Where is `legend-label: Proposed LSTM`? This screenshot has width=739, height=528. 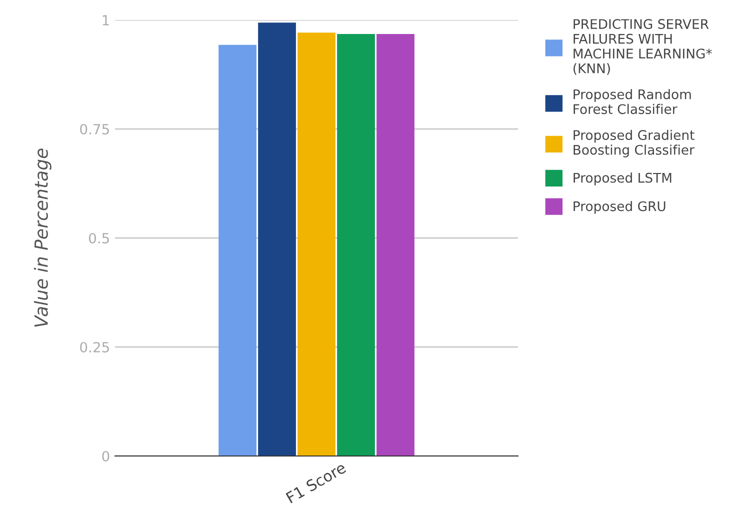 legend-label: Proposed LSTM is located at coordinates (623, 179).